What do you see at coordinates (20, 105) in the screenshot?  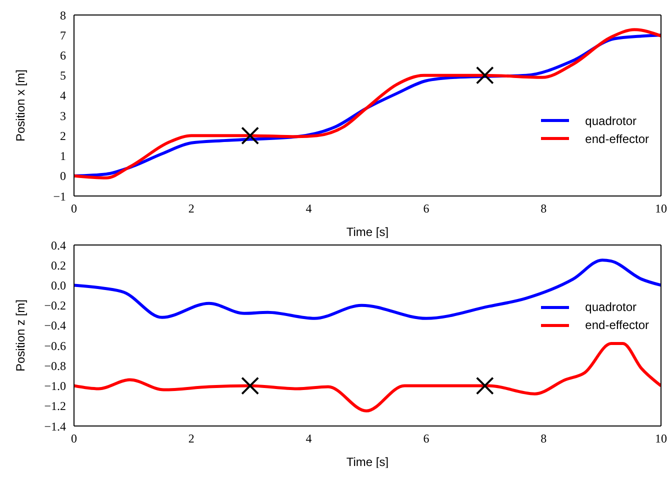 I see `y-axis-title: Position x [m]` at bounding box center [20, 105].